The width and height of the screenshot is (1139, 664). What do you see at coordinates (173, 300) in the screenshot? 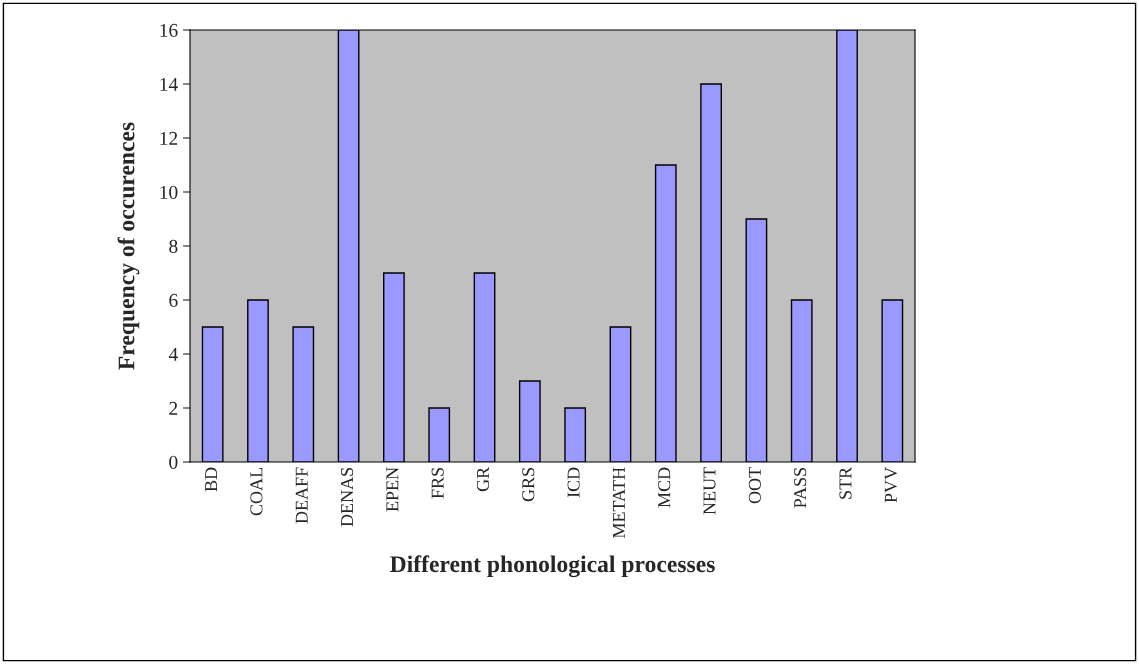
I see `y-tick-label: 6` at bounding box center [173, 300].